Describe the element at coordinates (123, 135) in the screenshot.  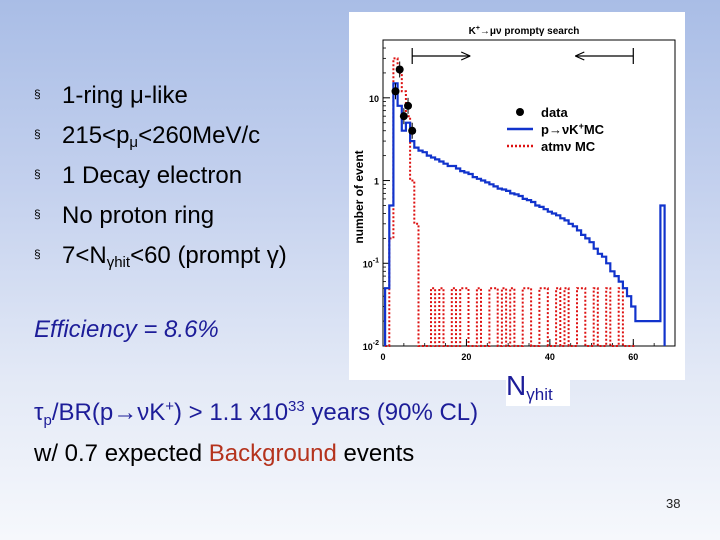
I see `bullet-text: p` at that location.